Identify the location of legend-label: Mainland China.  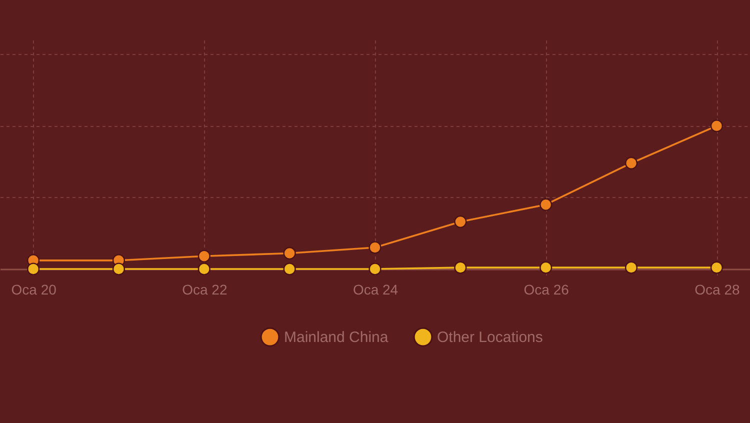
(336, 337).